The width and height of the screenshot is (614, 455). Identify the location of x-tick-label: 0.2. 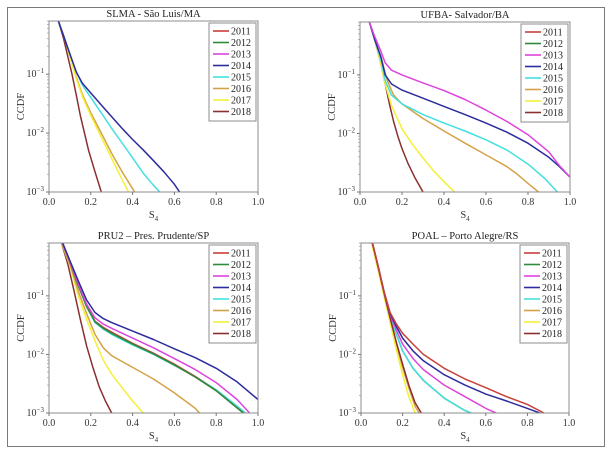
(402, 202).